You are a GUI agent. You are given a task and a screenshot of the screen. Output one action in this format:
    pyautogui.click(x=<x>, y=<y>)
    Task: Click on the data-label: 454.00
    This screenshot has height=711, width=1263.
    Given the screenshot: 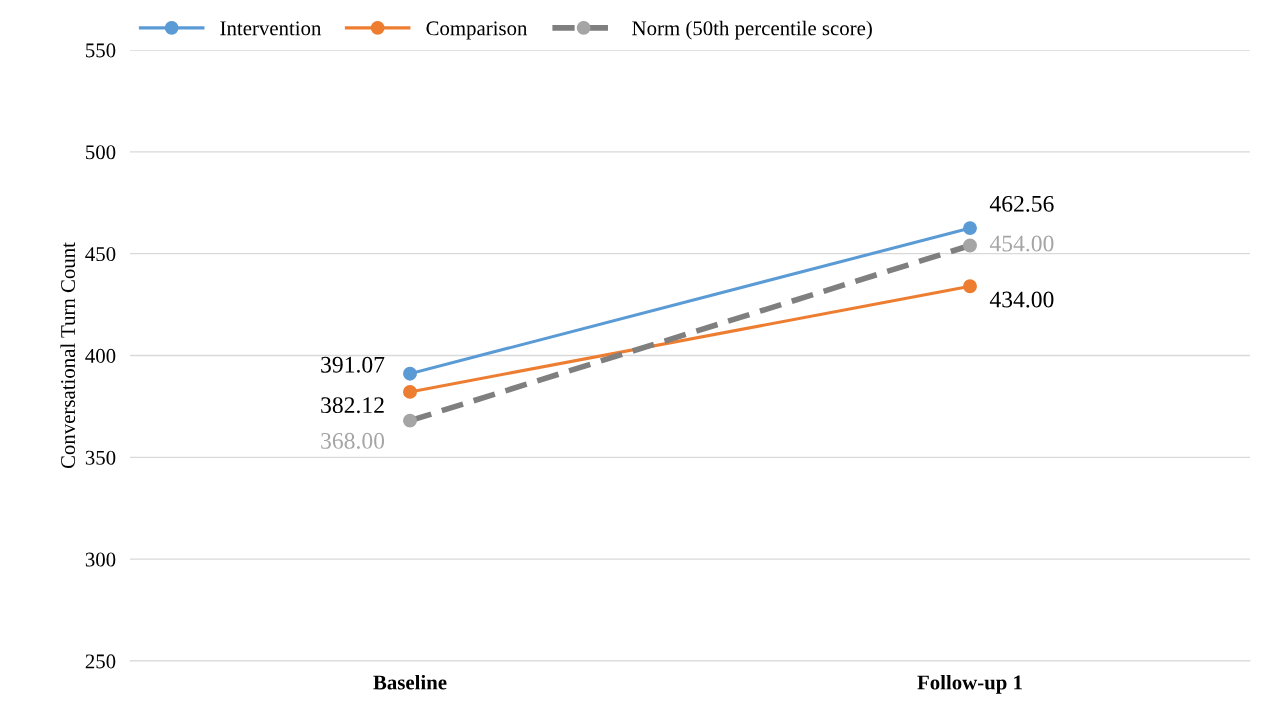 What is the action you would take?
    pyautogui.click(x=1021, y=243)
    